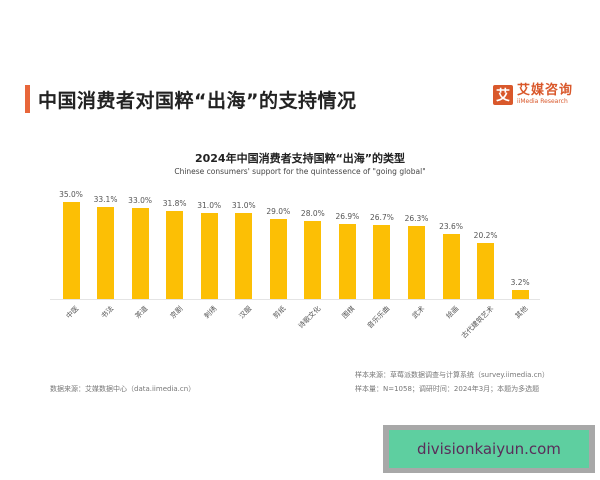 The width and height of the screenshot is (600, 480). I want to click on sample-size-note: 样本量：N=1058；调研时间：2024年3月；本题为多选题, so click(447, 389).